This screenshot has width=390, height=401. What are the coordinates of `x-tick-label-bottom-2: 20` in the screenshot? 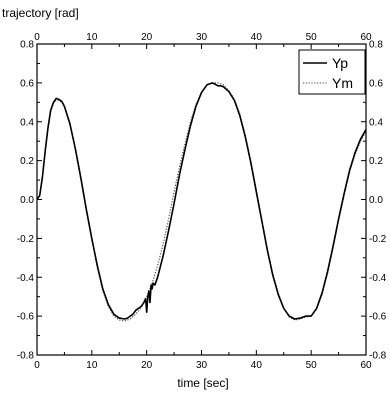 It's located at (147, 365).